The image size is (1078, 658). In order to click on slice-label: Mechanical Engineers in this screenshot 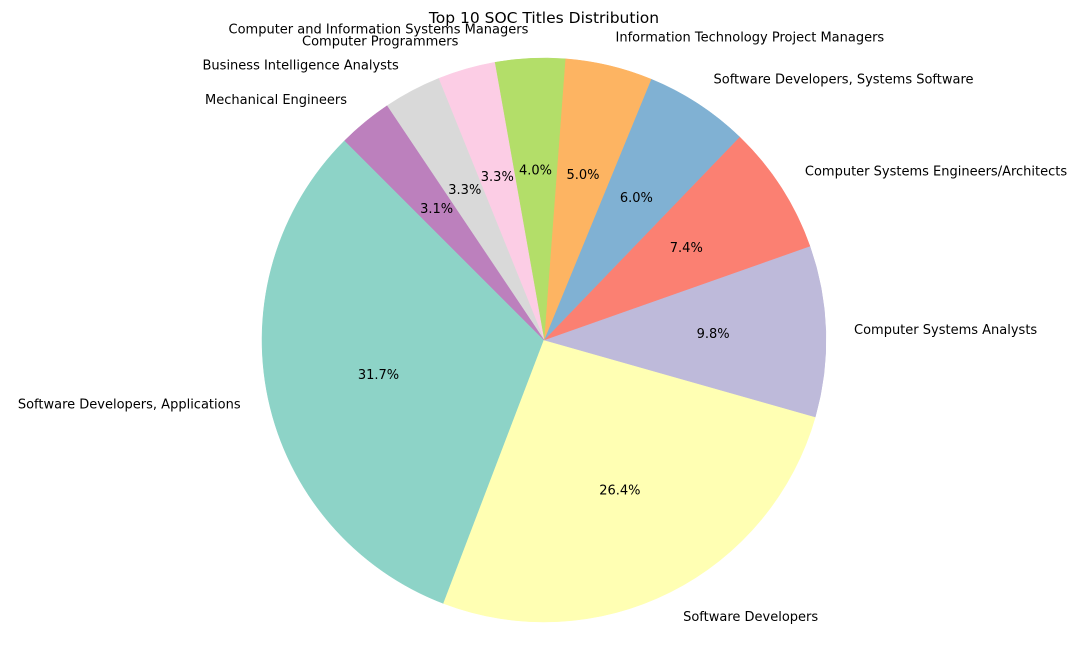, I will do `click(276, 100)`.